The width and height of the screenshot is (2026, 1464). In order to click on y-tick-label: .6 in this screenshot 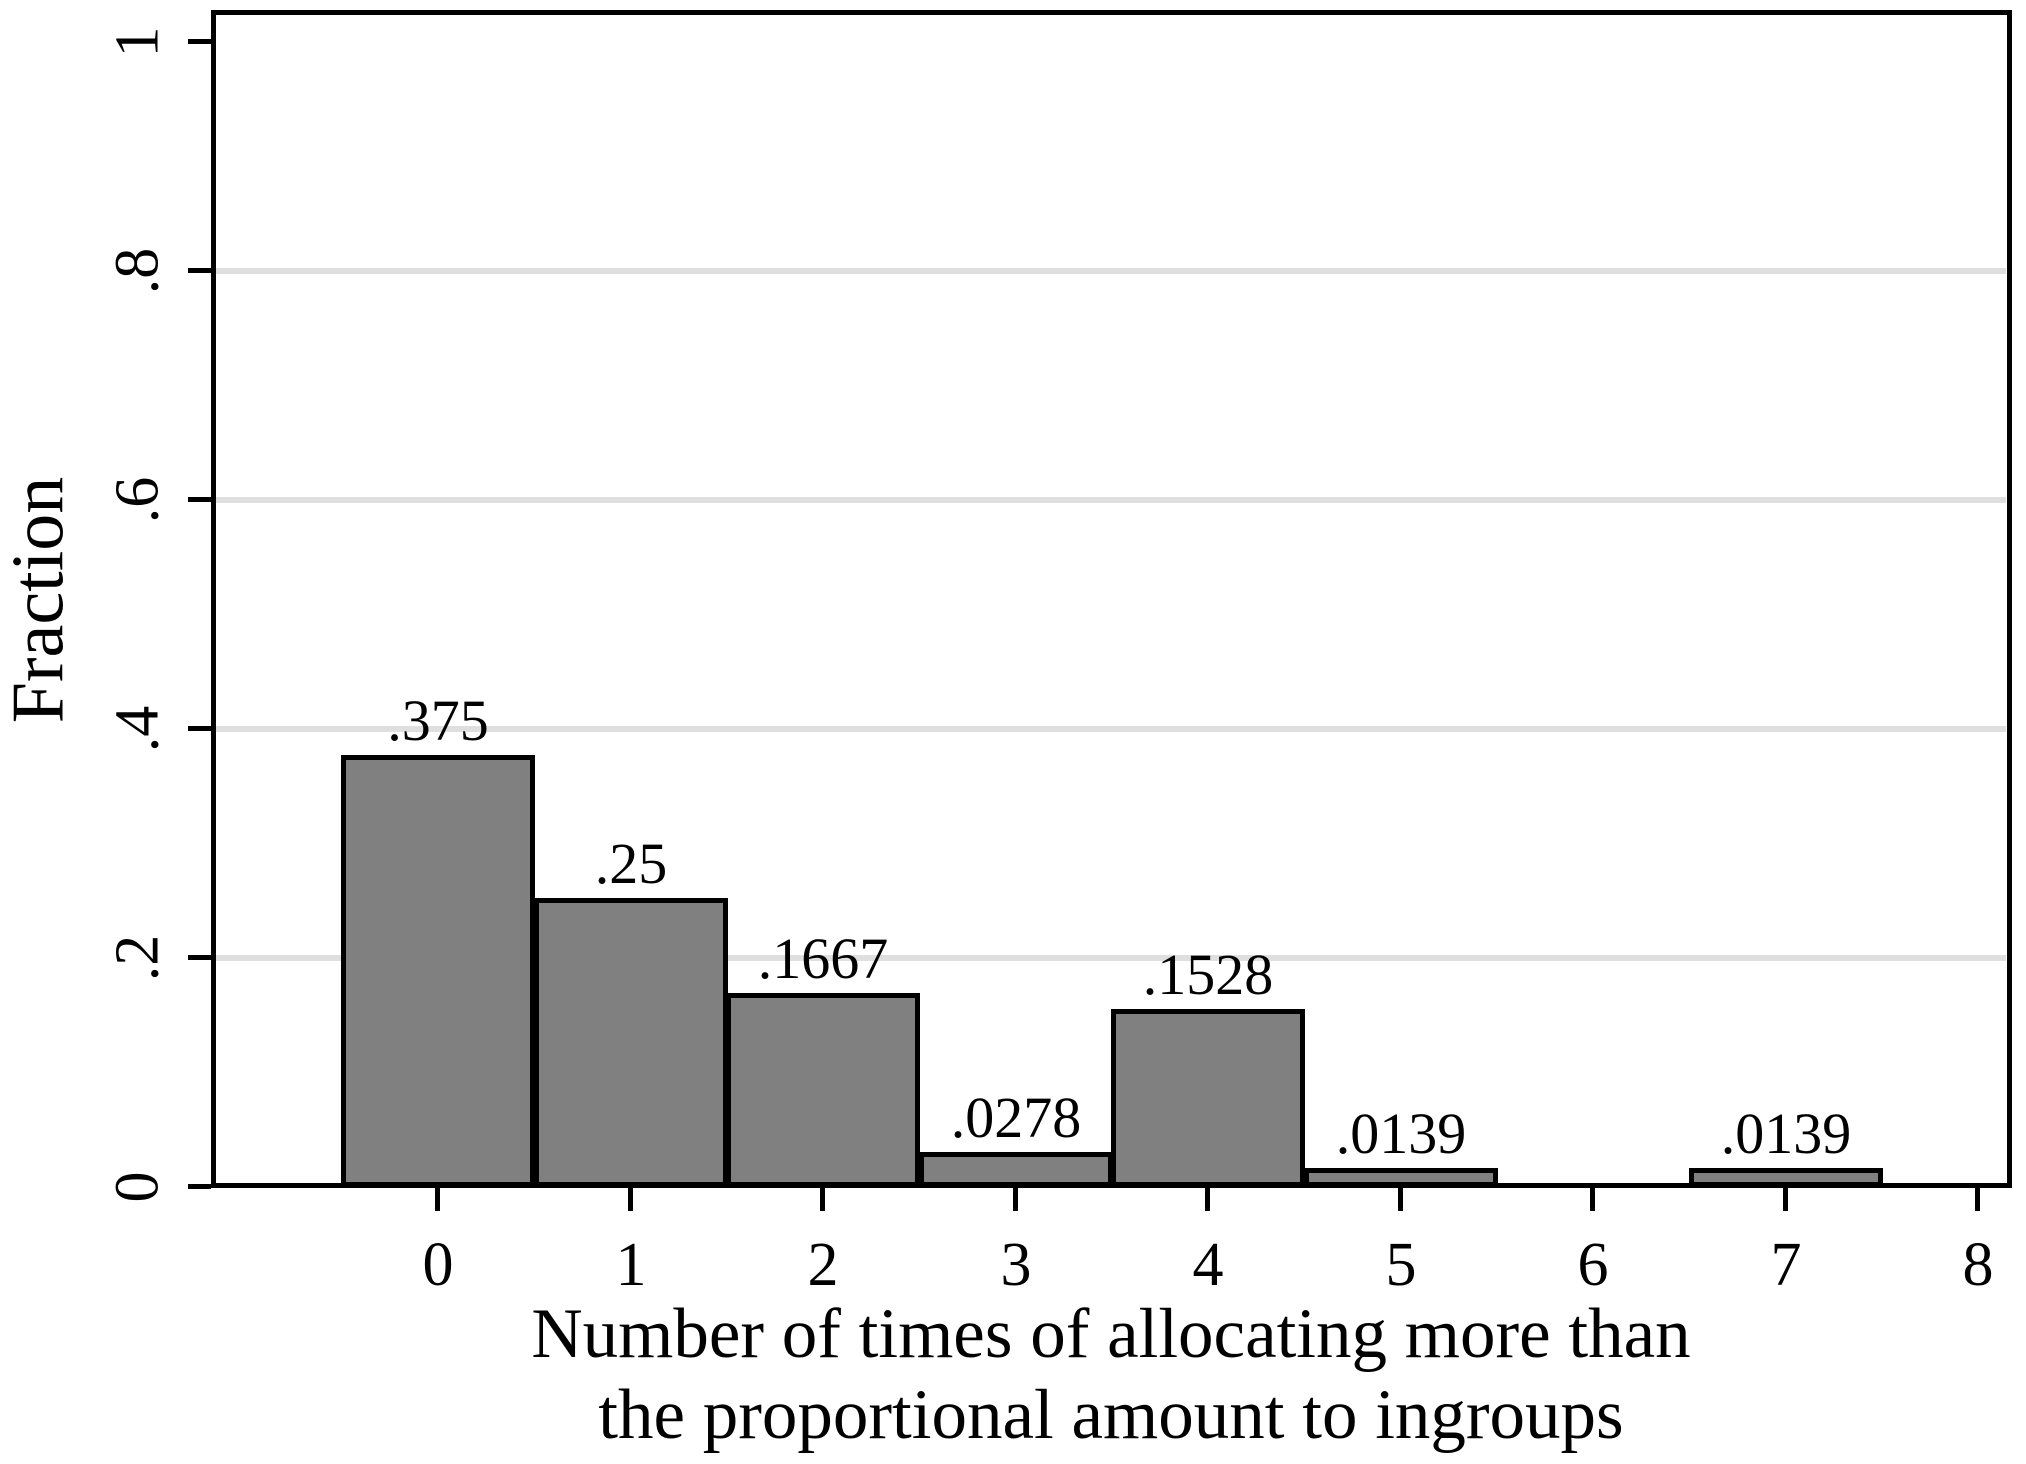, I will do `click(137, 500)`.